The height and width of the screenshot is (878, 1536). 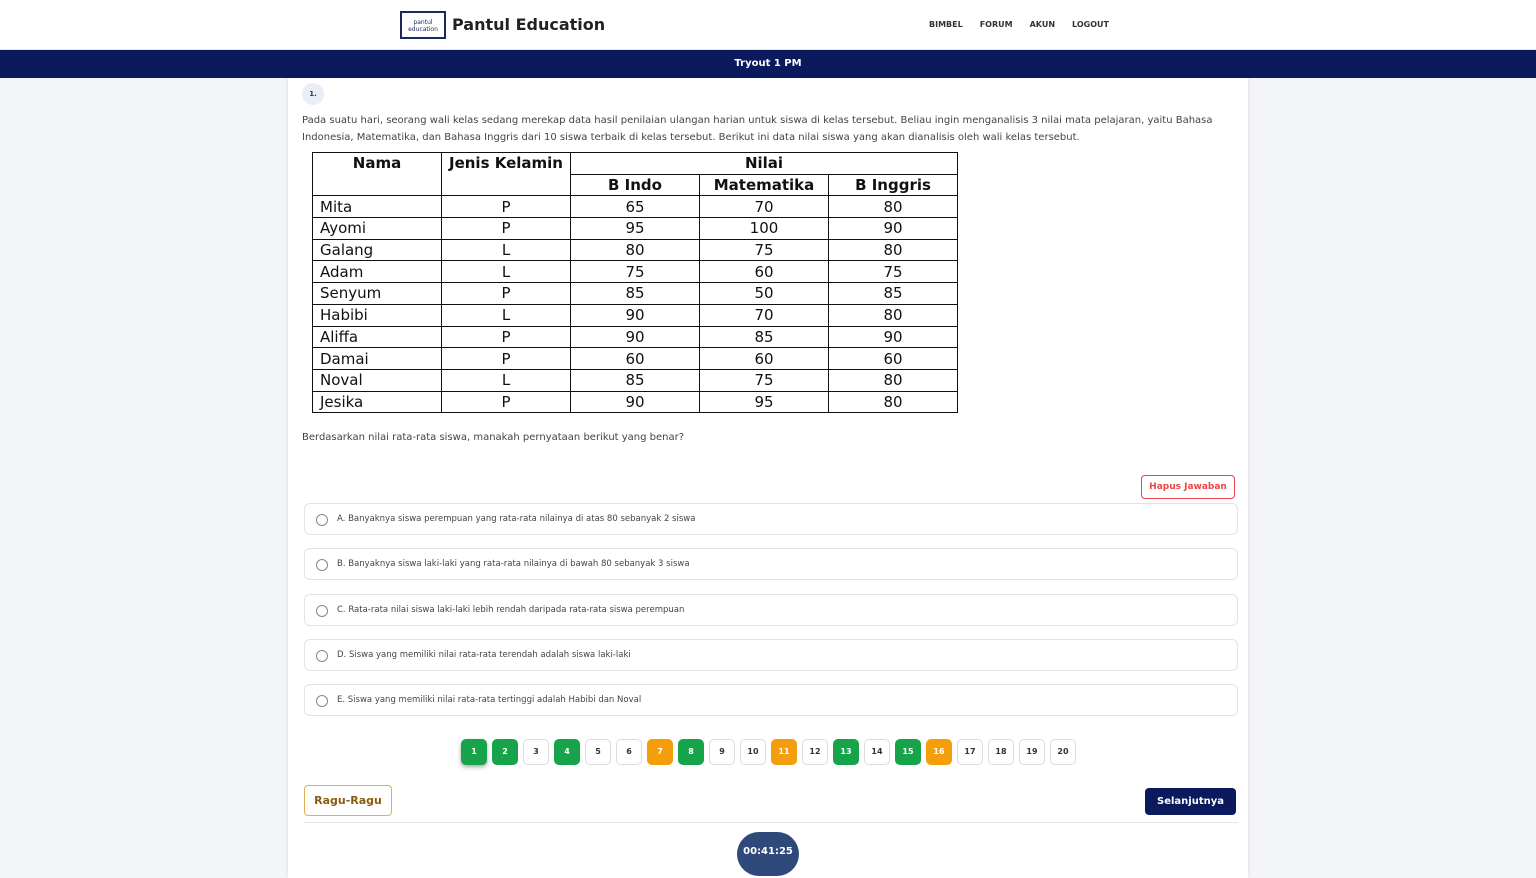 I want to click on page-button: 9, so click(x=722, y=752).